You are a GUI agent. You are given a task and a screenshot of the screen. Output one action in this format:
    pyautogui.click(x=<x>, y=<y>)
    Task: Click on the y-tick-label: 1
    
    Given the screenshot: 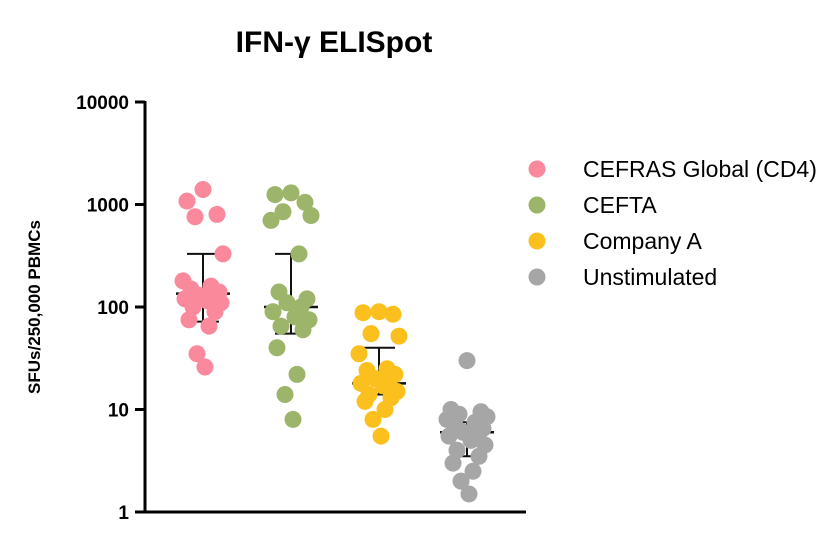 What is the action you would take?
    pyautogui.click(x=123, y=513)
    